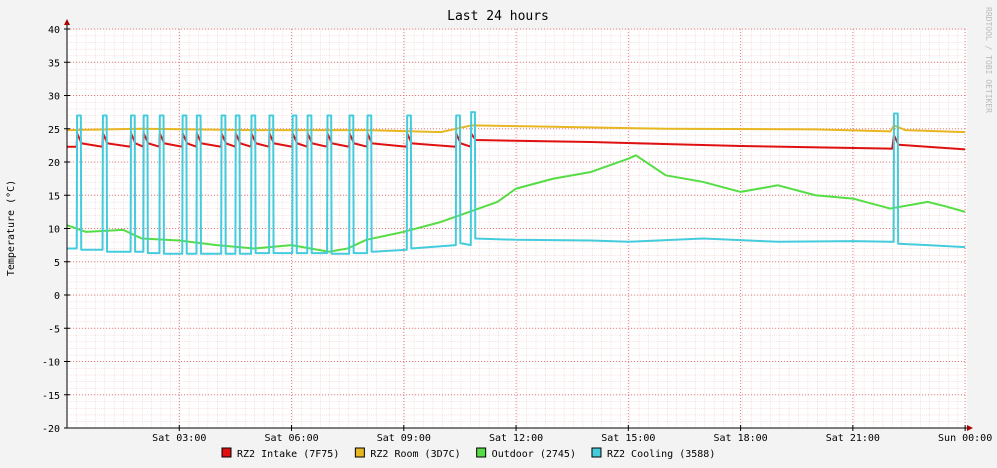  Describe the element at coordinates (415, 454) in the screenshot. I see `legend-label: RZ2 Room (3D7C)` at that location.